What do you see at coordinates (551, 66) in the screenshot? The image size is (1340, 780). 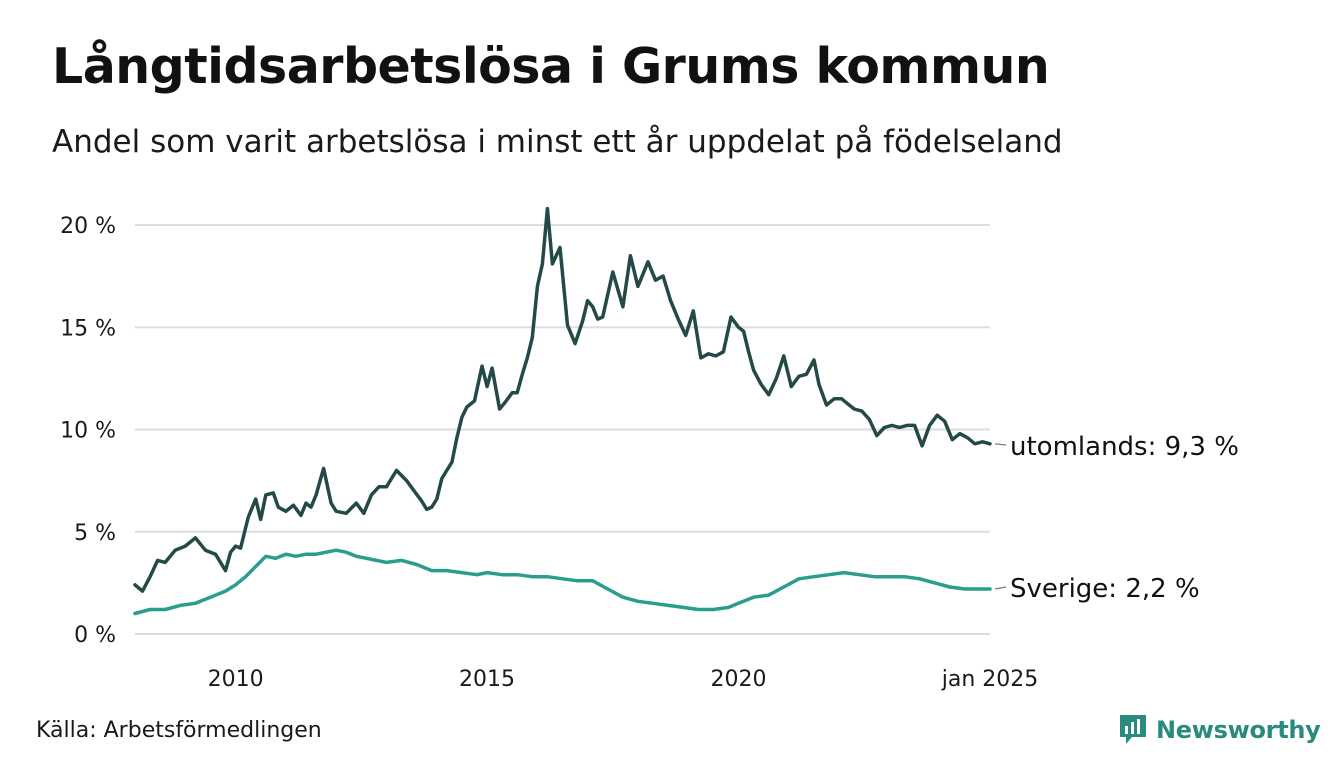 I see `chart-title: Långtidsarbetslösa i Grums kommun` at bounding box center [551, 66].